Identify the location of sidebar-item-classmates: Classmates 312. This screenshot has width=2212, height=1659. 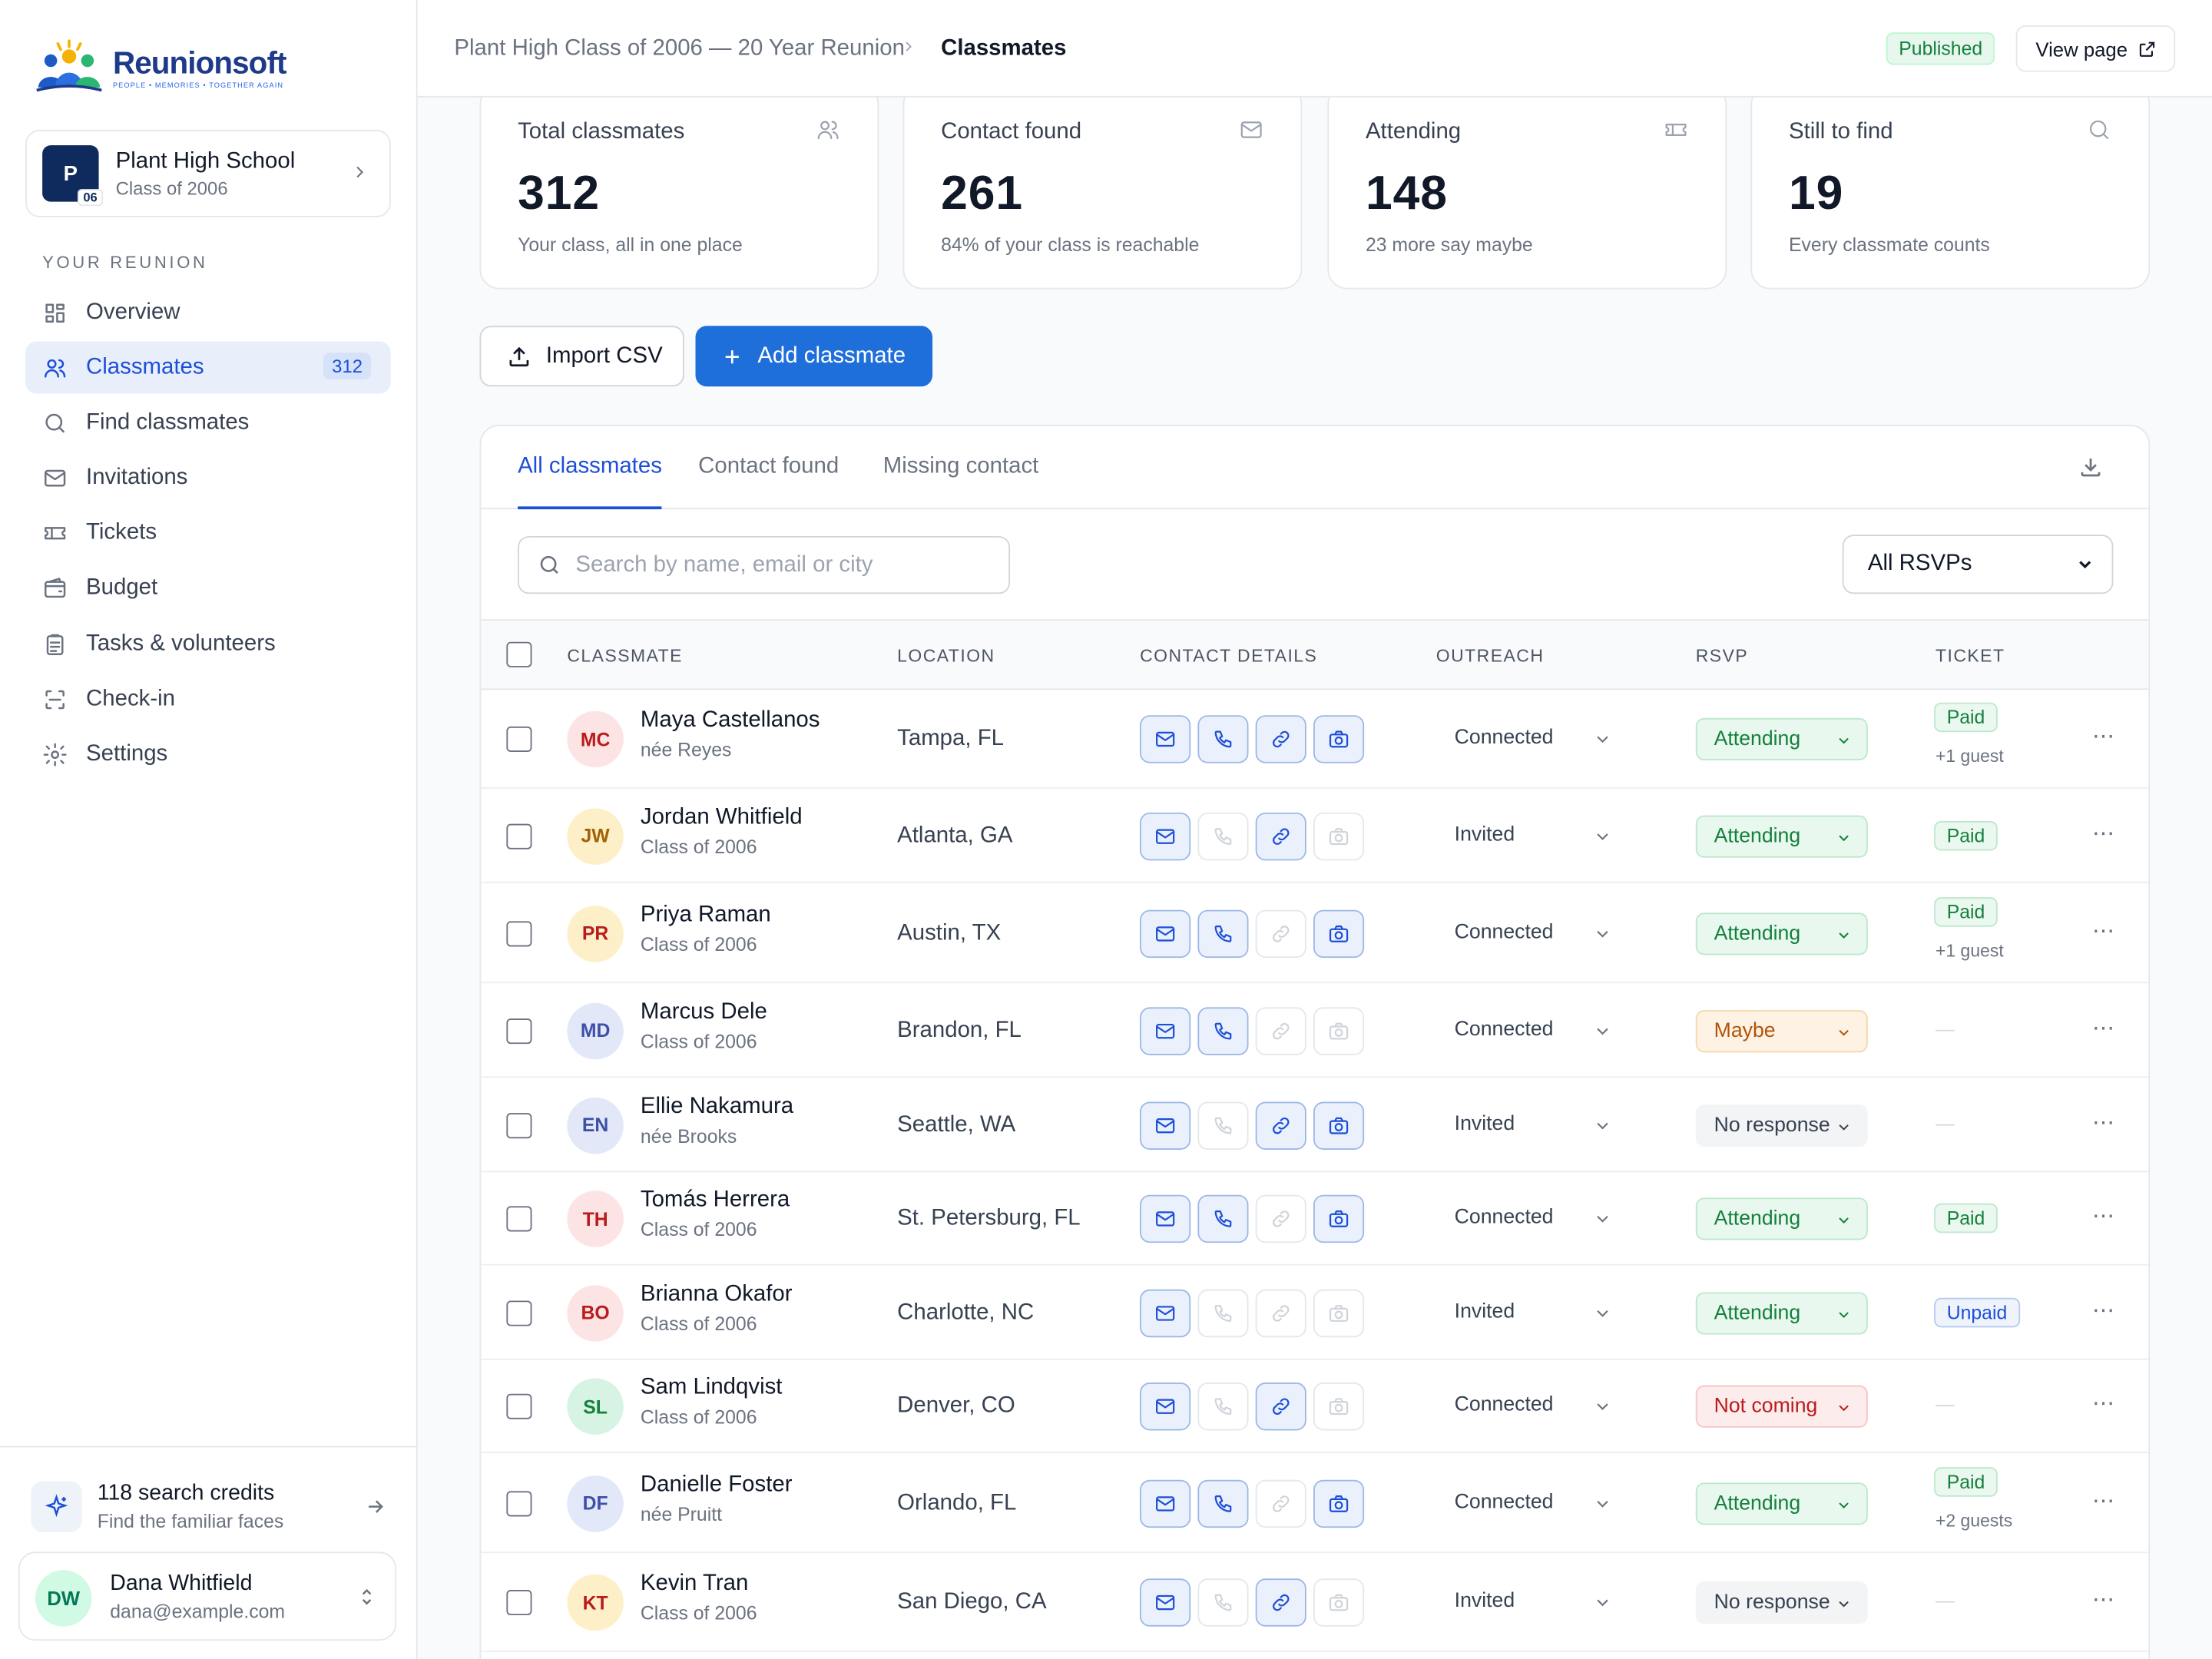
(208, 368).